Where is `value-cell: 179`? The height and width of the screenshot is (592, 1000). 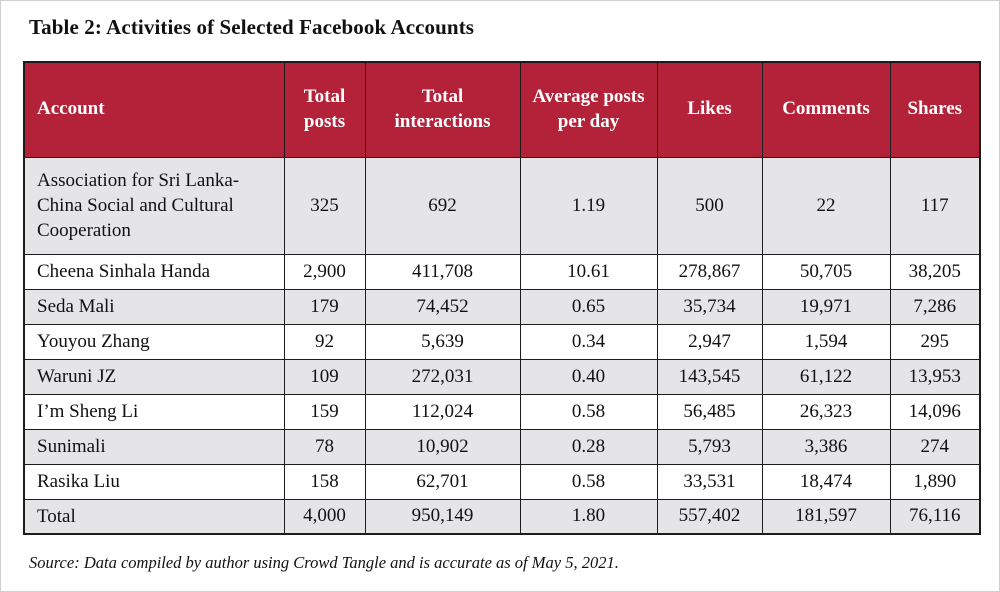 value-cell: 179 is located at coordinates (324, 306).